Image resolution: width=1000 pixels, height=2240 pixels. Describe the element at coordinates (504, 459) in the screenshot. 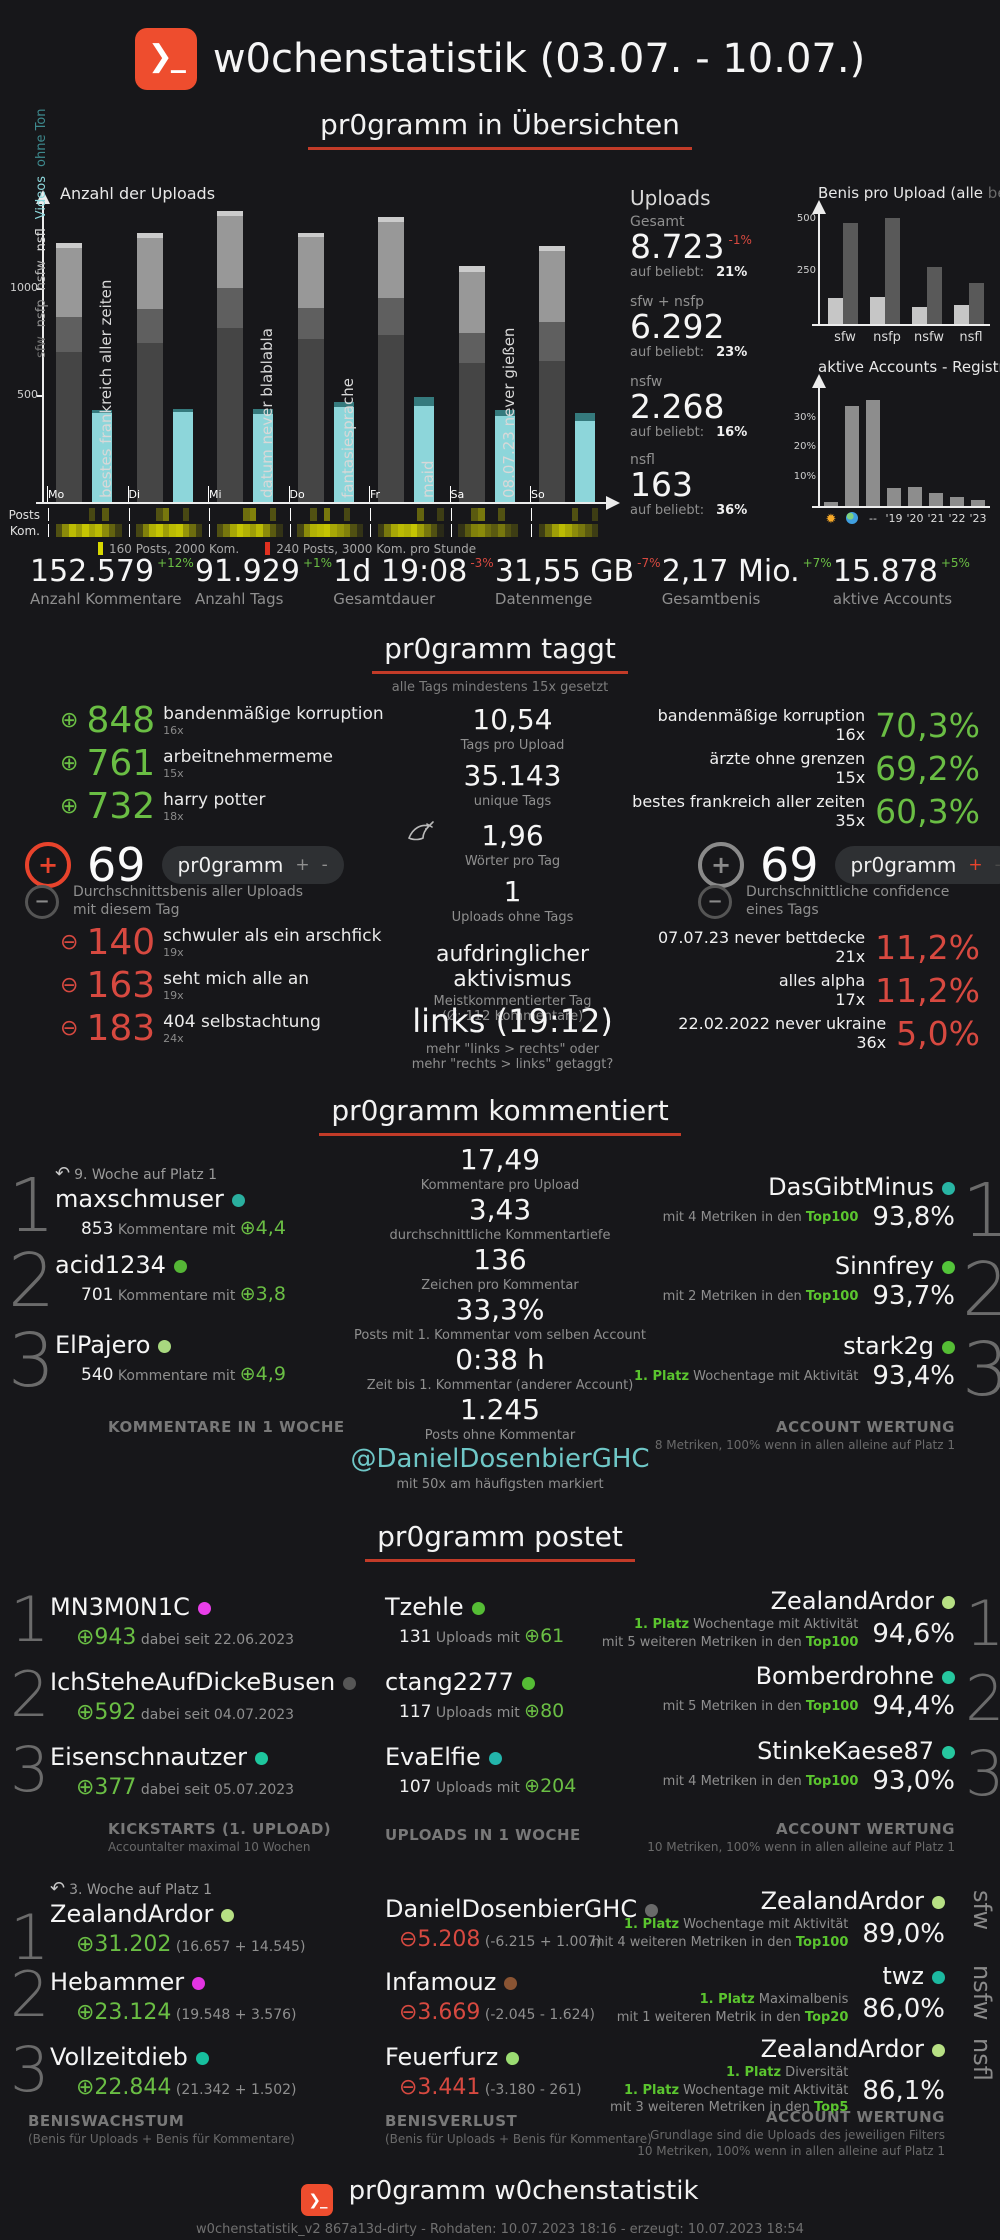

I see `video-bar-segment` at that location.